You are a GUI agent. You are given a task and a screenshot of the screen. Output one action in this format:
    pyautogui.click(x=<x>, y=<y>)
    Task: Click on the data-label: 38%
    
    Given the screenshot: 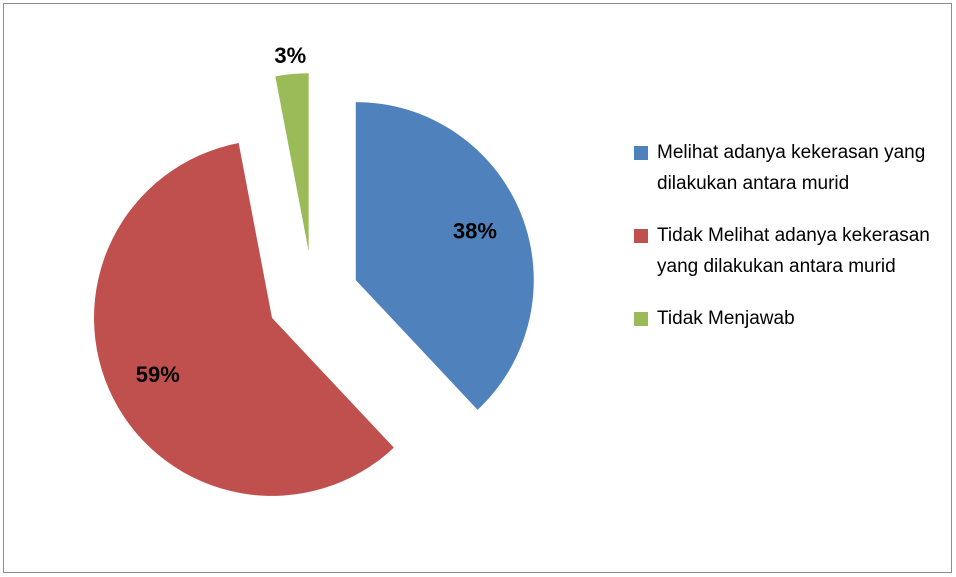 What is the action you would take?
    pyautogui.click(x=475, y=231)
    